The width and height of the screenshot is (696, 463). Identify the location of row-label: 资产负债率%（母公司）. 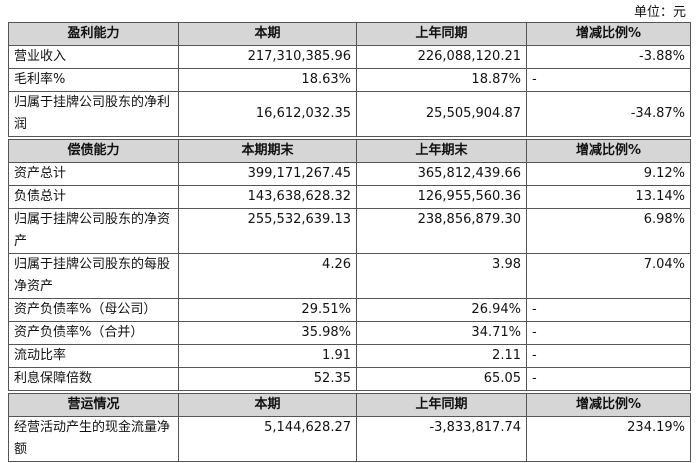
(93, 310).